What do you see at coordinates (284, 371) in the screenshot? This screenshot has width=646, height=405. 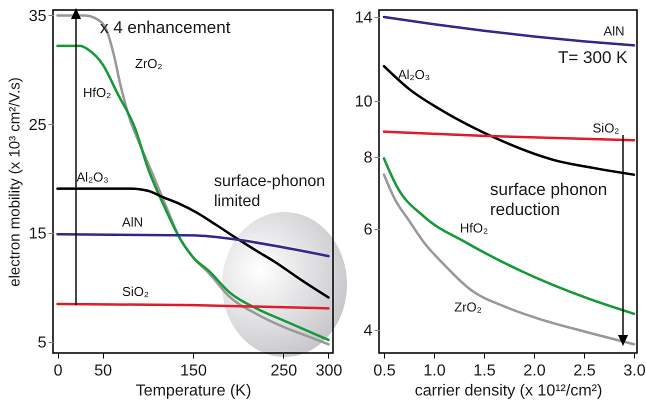 I see `x-tick-label: 250` at bounding box center [284, 371].